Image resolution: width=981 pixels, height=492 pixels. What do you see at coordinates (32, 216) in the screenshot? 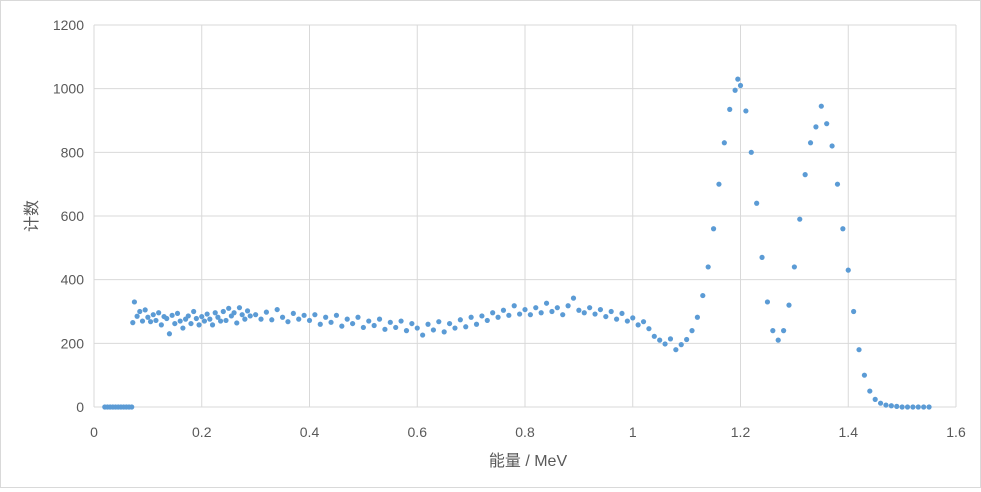
I see `y-axis-title: 计数` at bounding box center [32, 216].